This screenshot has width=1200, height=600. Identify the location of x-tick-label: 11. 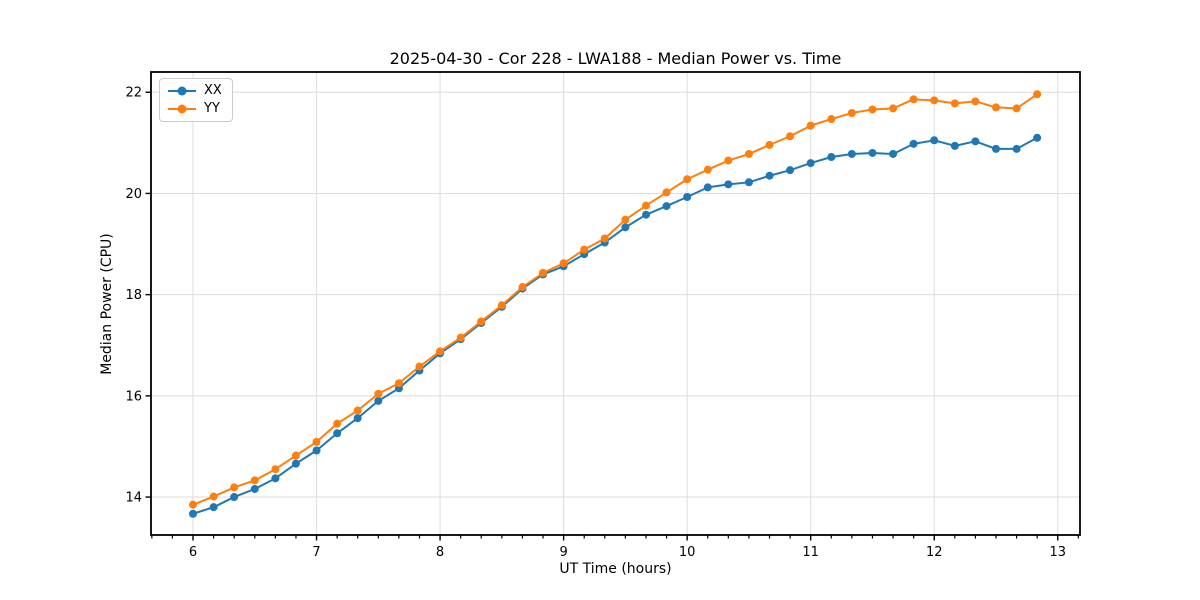
(810, 552).